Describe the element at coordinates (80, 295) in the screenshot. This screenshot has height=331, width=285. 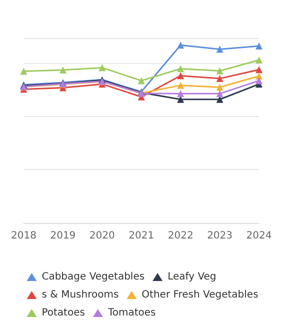
I see `legend-label: s & Mushrooms` at that location.